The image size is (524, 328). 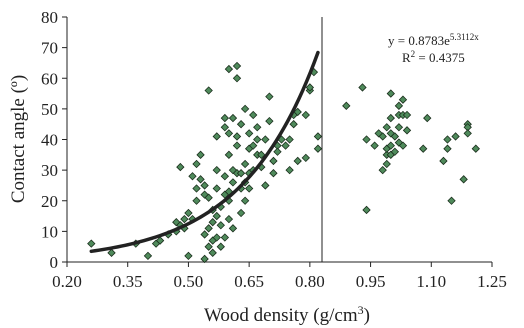 I want to click on x-tick-label: 1.25, so click(x=492, y=281).